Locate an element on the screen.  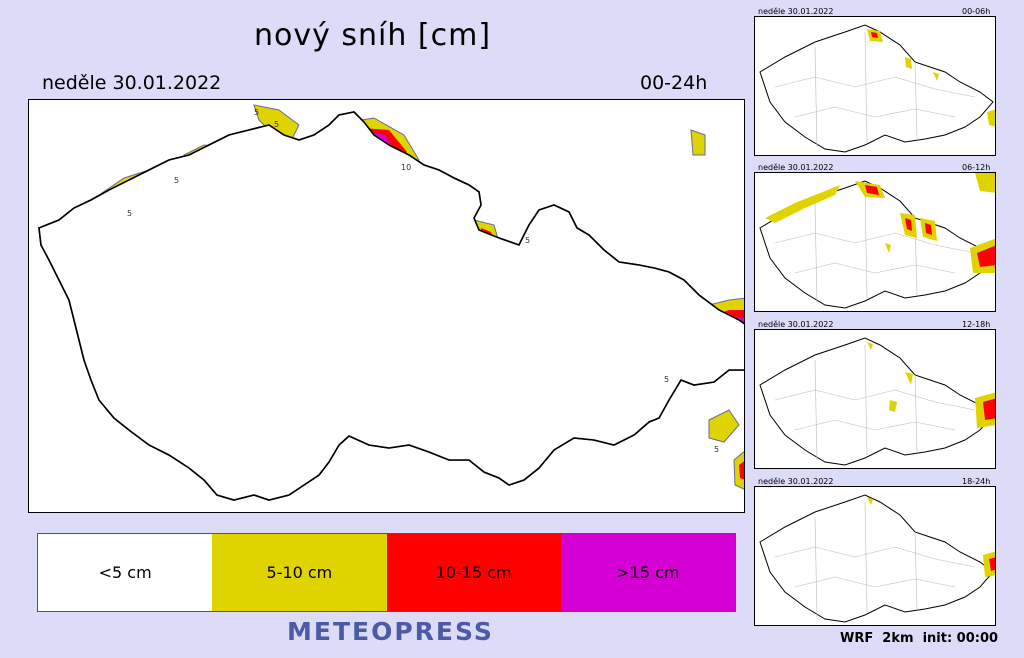
forecast-period: 00-24h is located at coordinates (674, 83).